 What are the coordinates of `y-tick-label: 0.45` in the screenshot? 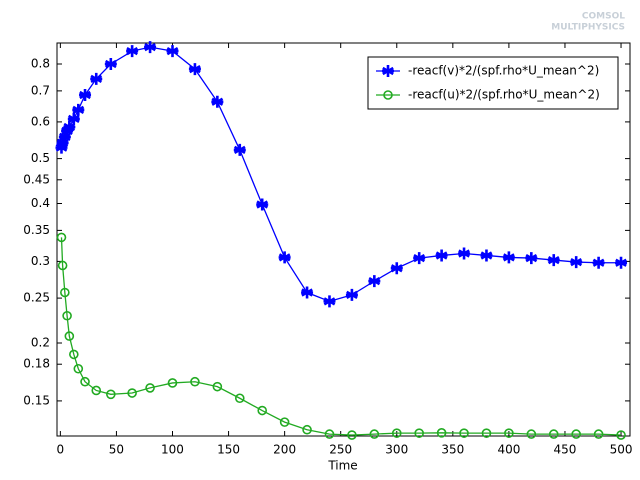 It's located at (36, 179).